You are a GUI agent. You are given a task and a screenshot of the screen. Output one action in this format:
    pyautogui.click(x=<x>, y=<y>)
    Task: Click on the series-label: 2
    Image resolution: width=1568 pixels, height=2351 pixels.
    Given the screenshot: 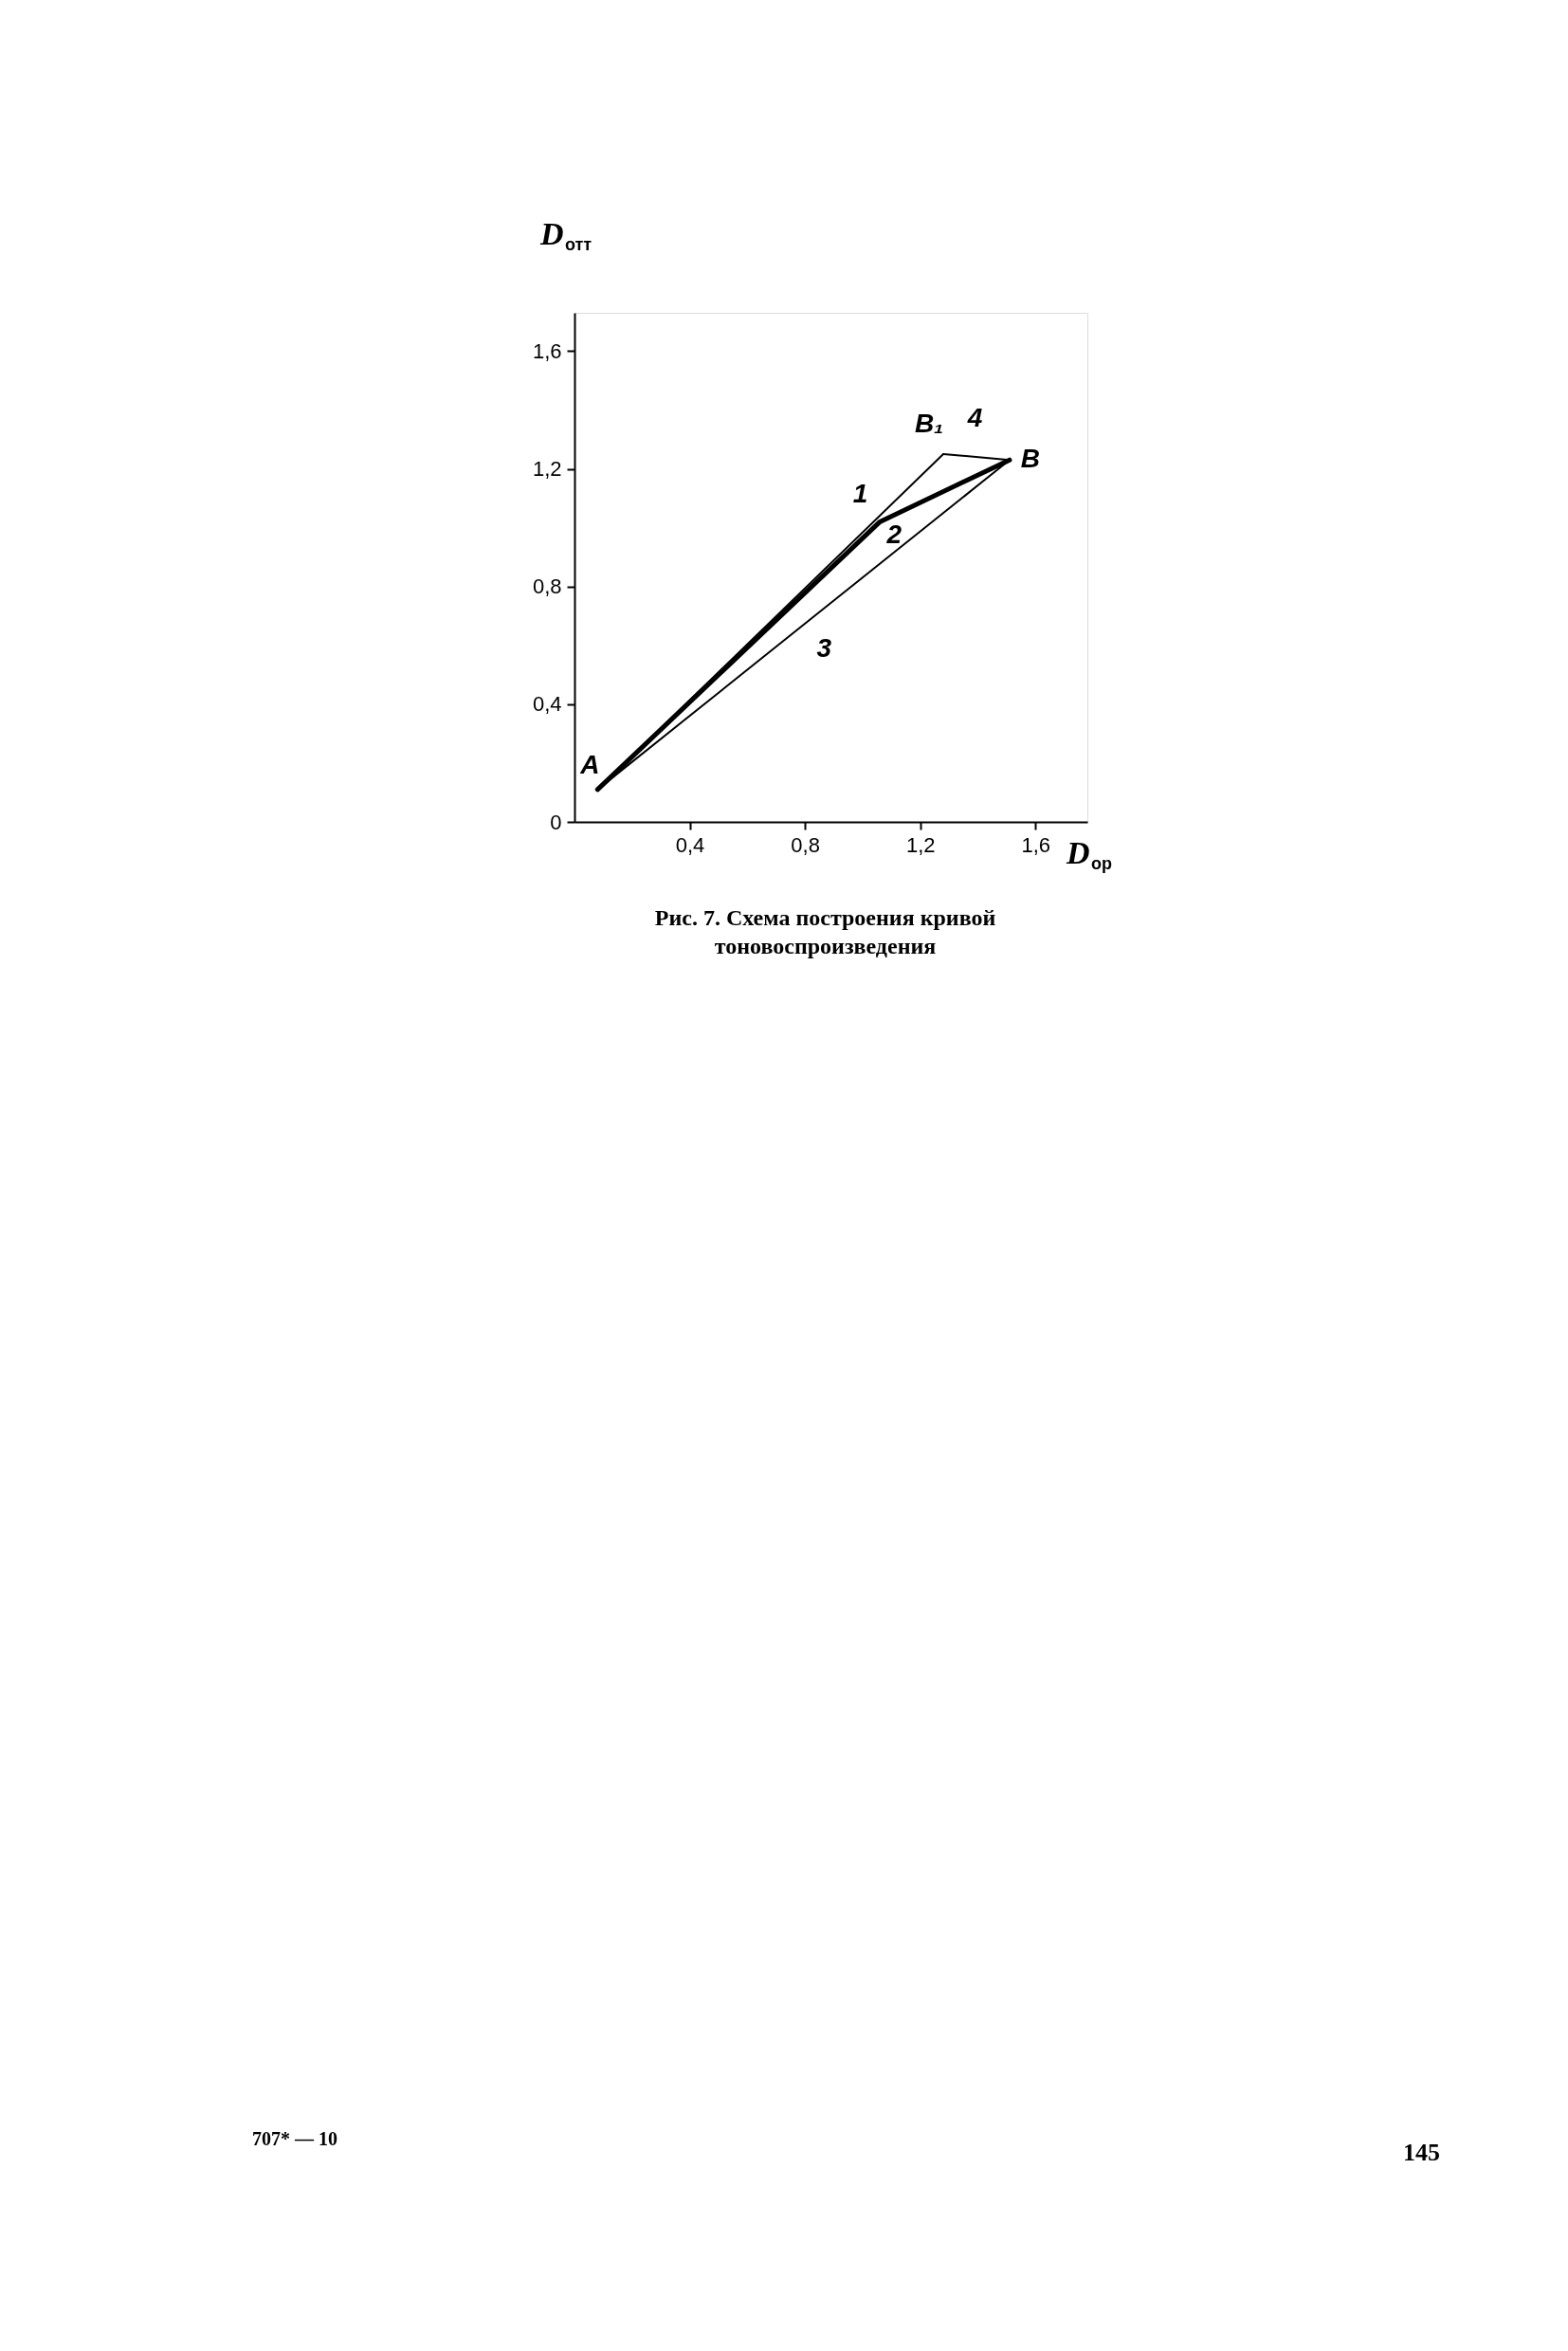 What is the action you would take?
    pyautogui.click(x=894, y=534)
    